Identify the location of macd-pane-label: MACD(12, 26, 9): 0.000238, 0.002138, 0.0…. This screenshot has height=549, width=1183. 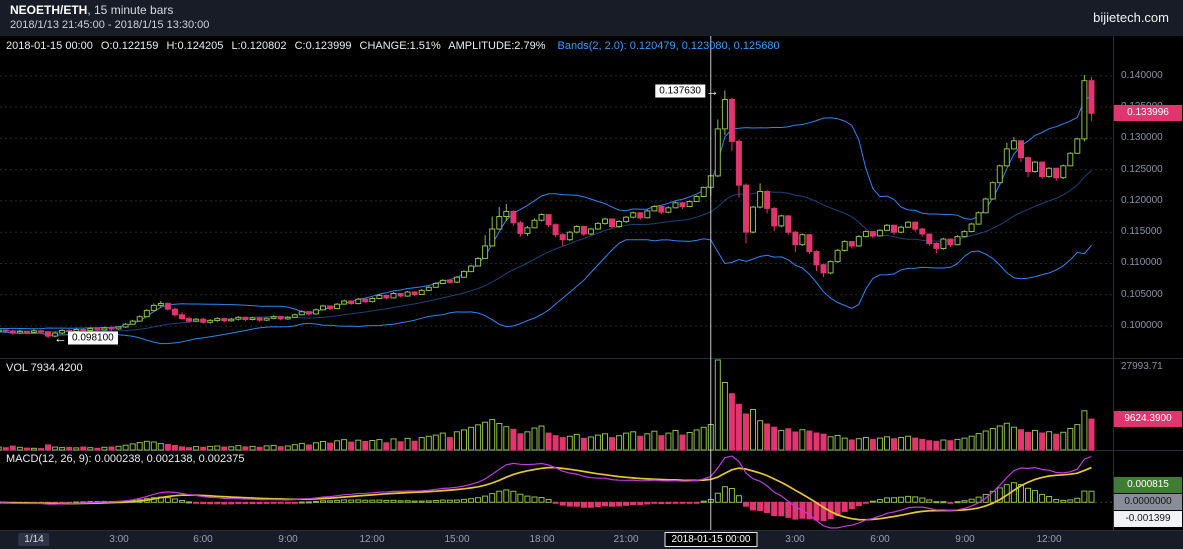
(125, 459).